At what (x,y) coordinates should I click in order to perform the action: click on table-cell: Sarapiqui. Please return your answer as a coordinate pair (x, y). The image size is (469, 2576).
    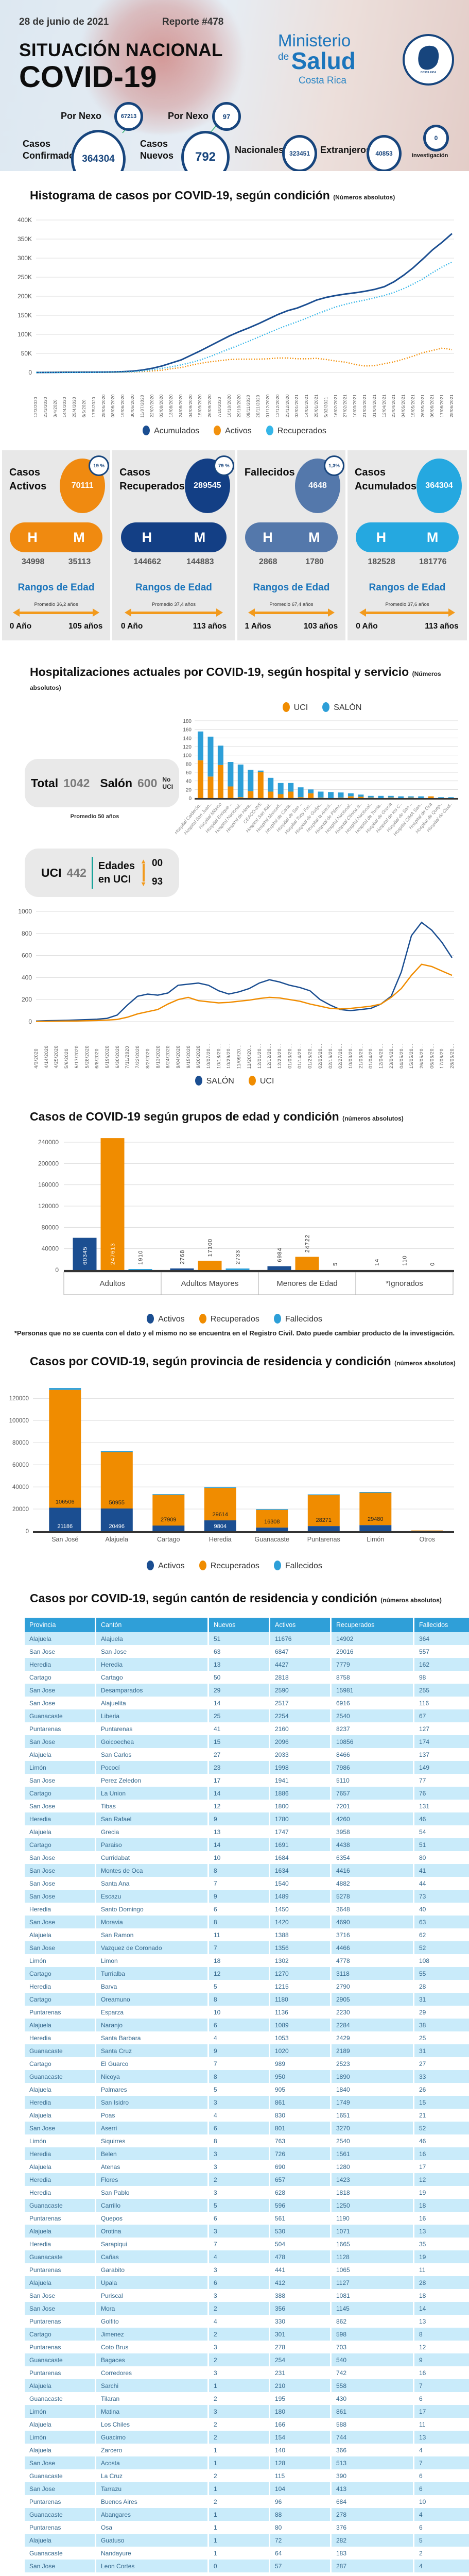
    Looking at the image, I should click on (152, 2244).